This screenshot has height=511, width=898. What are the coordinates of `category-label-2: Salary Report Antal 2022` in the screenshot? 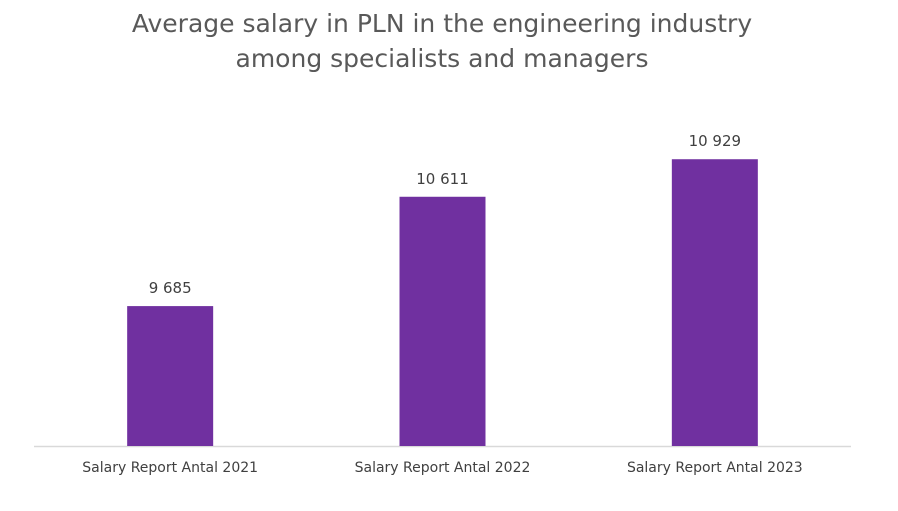 It's located at (443, 468).